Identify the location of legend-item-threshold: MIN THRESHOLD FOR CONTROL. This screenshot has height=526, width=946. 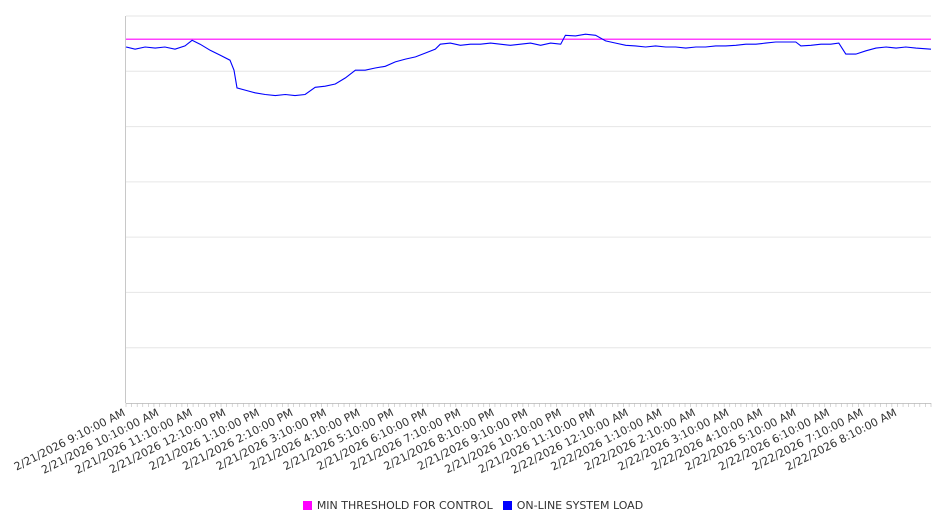
(397, 505).